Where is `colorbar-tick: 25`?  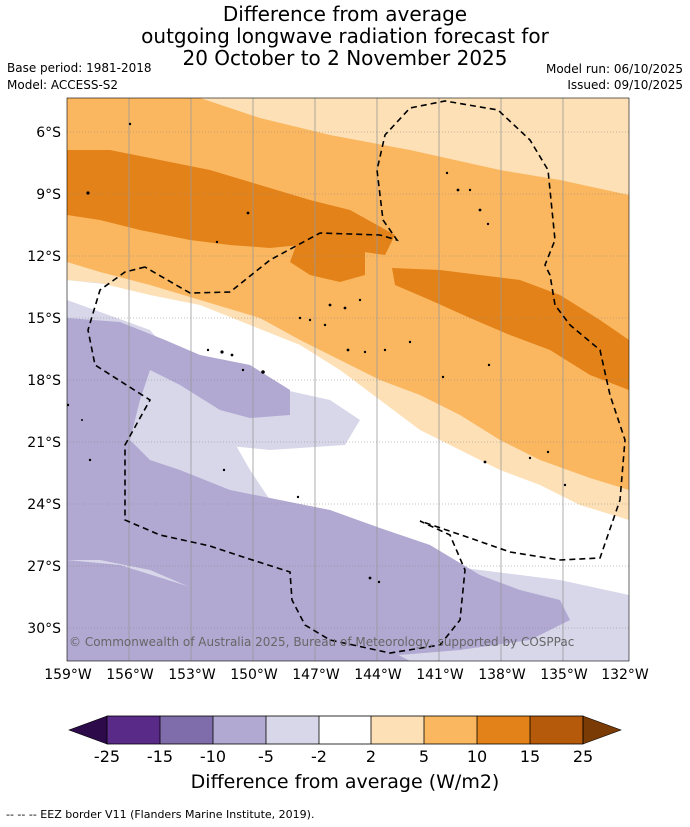 colorbar-tick: 25 is located at coordinates (583, 756).